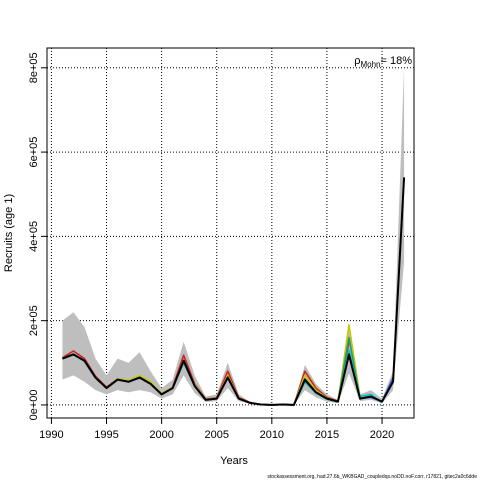 This screenshot has width=480, height=485. I want to click on y-tick-label: 0e+00, so click(34, 404).